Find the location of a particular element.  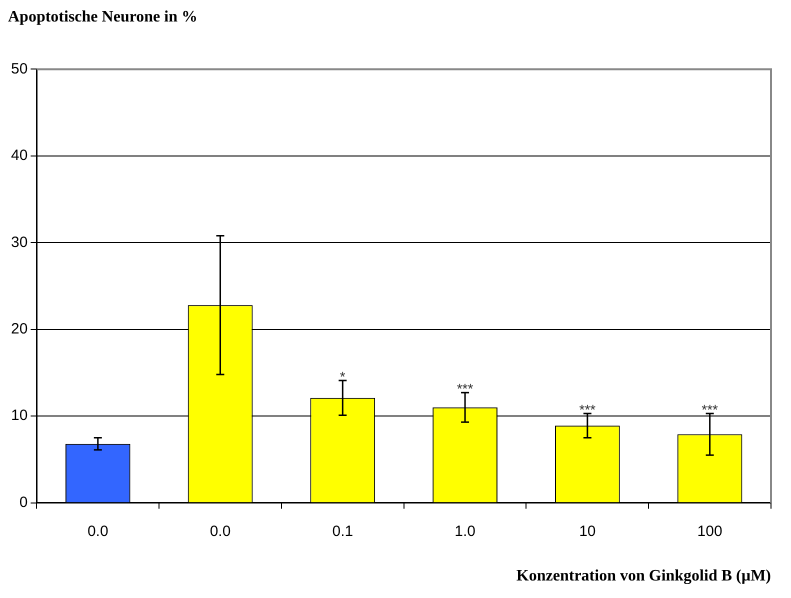

x-tick-label: 0.1 is located at coordinates (343, 531).